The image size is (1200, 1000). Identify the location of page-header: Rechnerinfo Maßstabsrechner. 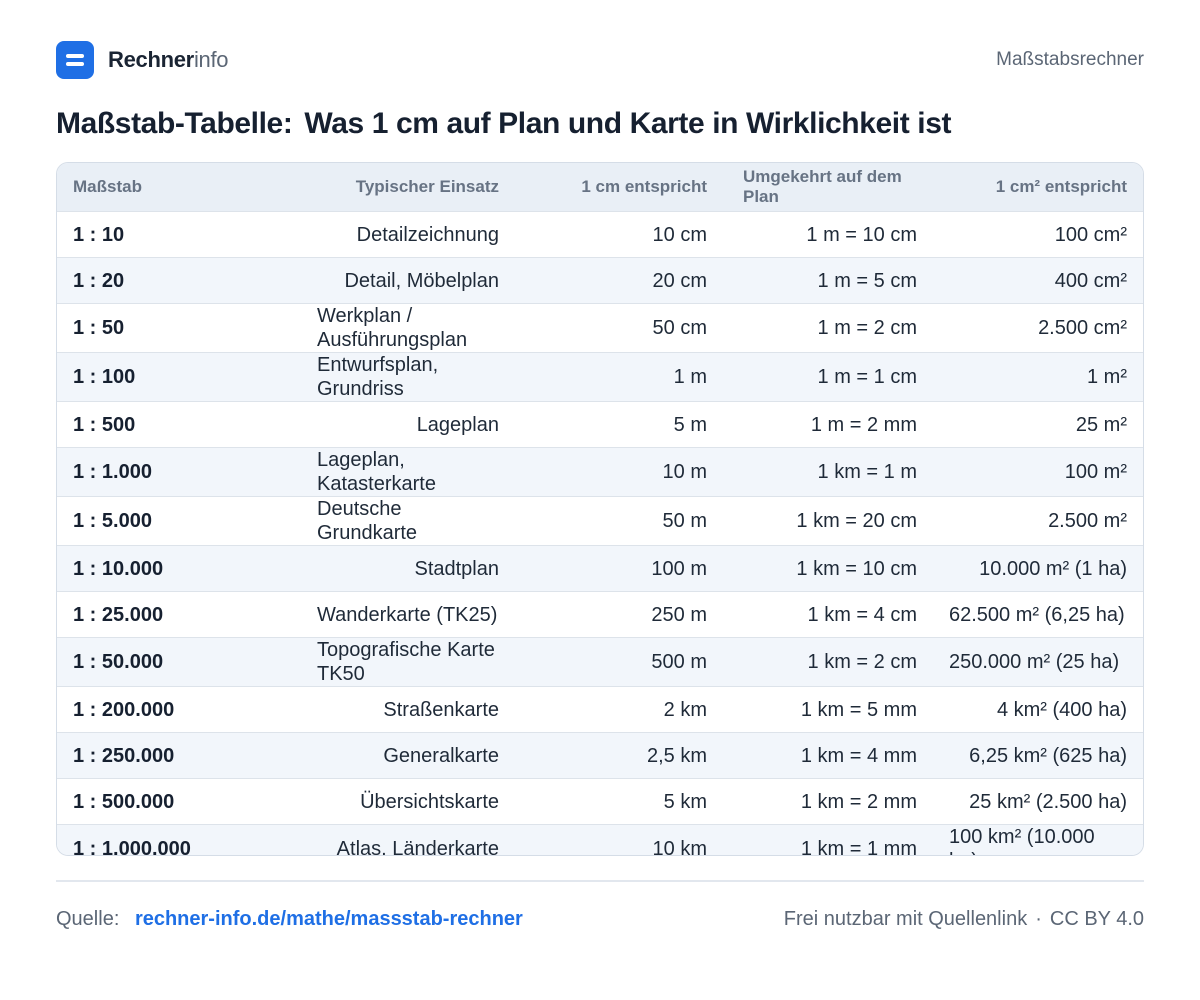
(600, 60).